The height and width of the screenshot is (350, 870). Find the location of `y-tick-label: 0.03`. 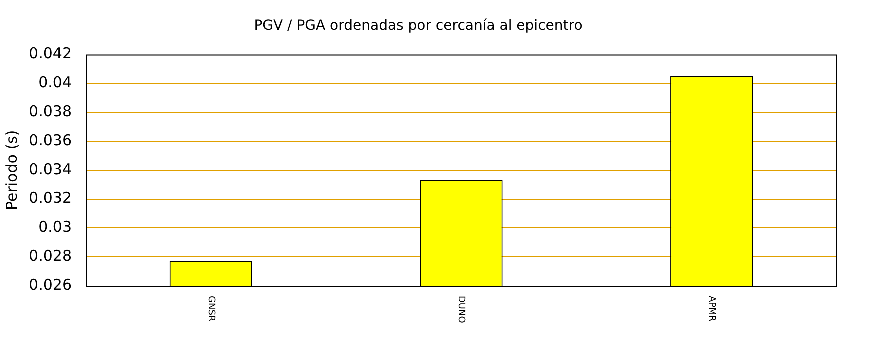

y-tick-label: 0.03 is located at coordinates (55, 227).